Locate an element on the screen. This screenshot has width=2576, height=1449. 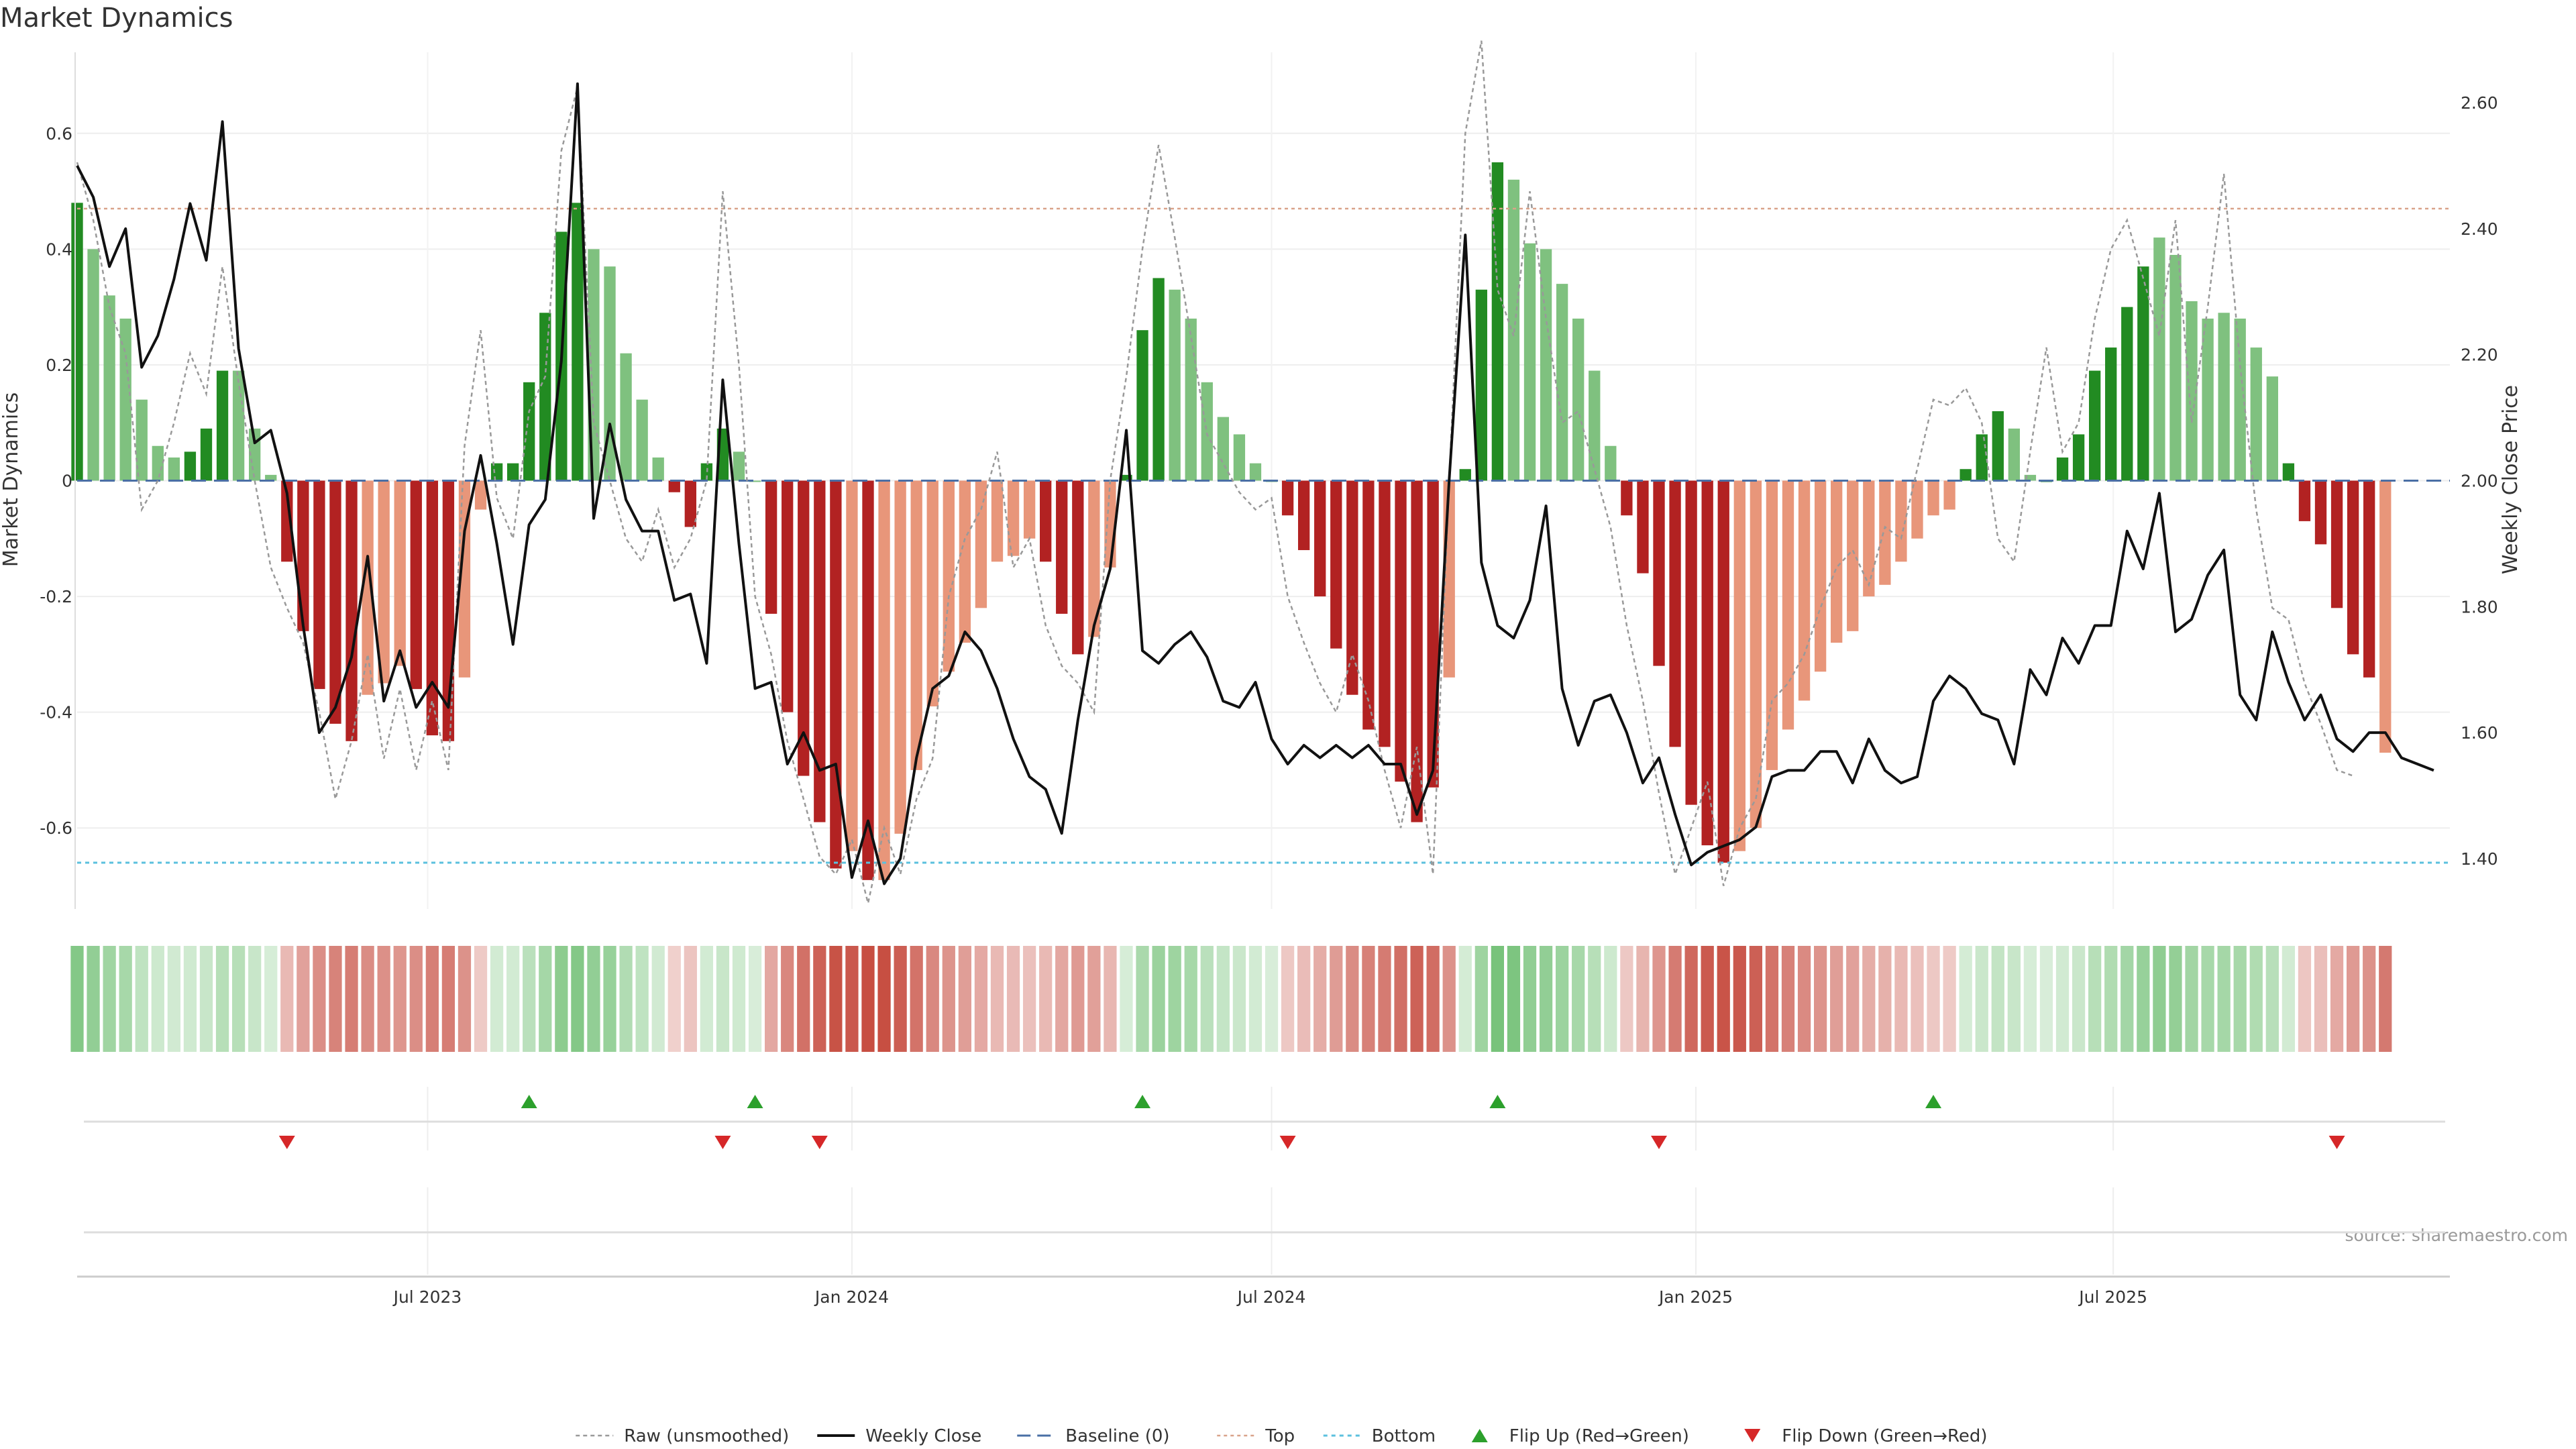
y2-axis-label: Weekly Close Price is located at coordinates (2510, 479).